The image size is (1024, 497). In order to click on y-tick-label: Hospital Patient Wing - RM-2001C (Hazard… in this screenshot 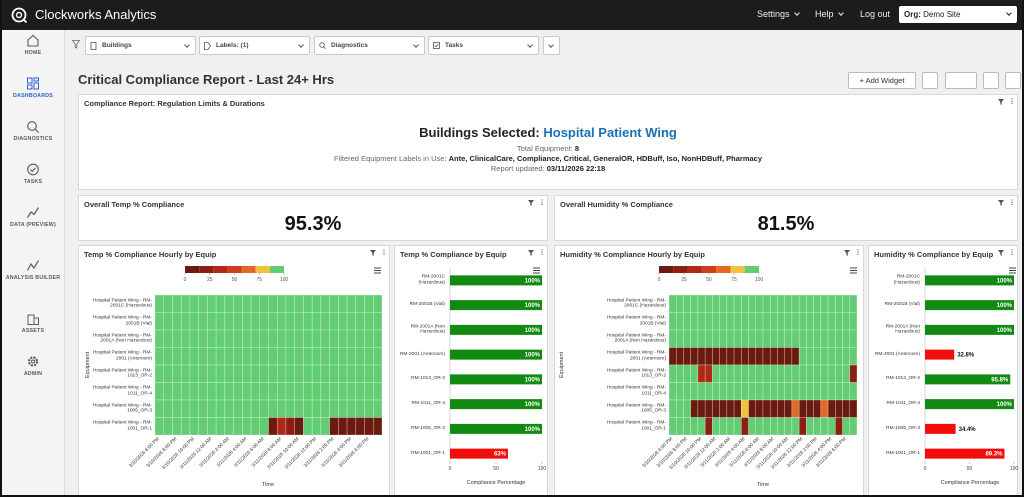, I will do `click(636, 303)`.